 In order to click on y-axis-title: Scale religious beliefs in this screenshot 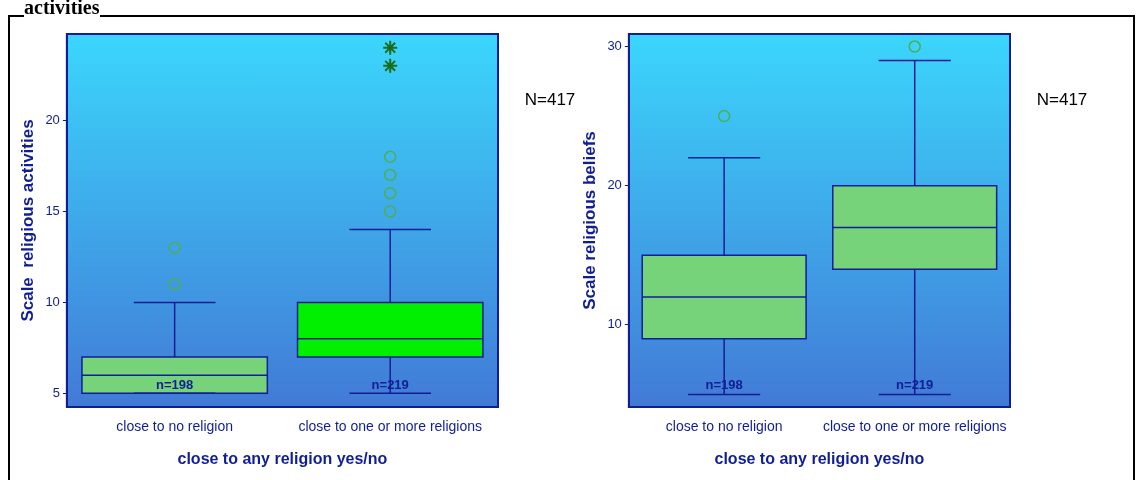, I will do `click(589, 220)`.